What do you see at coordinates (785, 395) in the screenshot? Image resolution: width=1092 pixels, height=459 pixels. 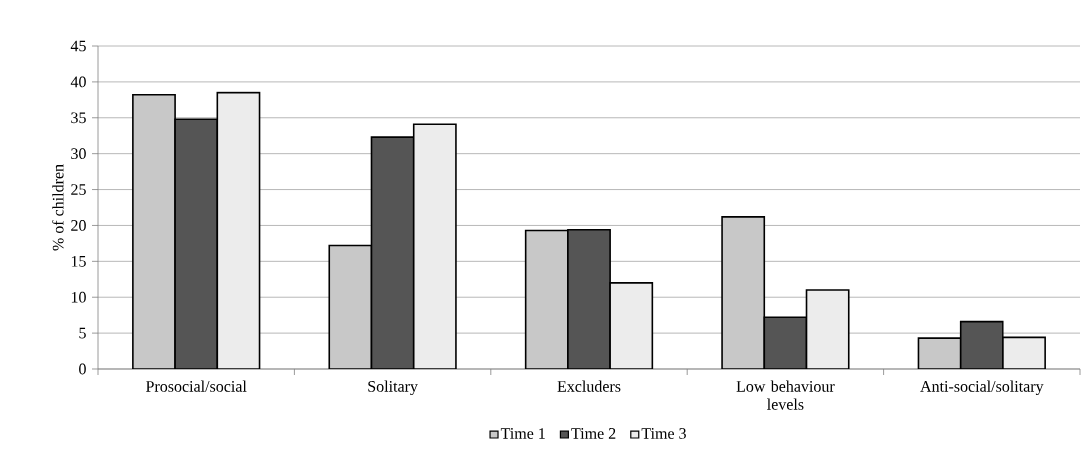 I see `x-tick-label: Low behaviour levels` at bounding box center [785, 395].